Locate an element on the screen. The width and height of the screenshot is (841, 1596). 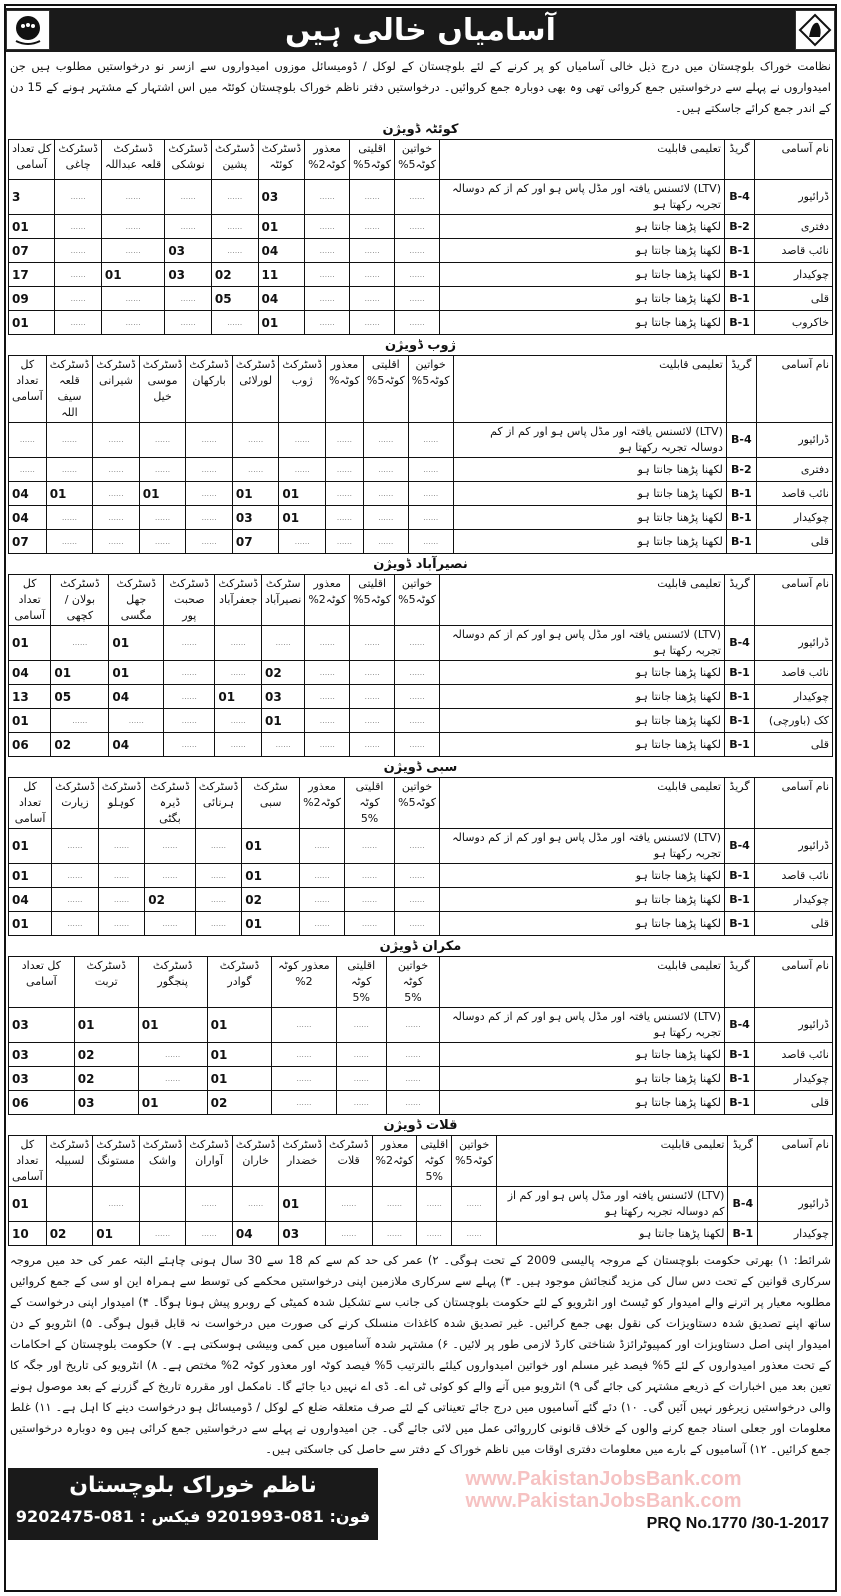
post-name: نائب قاصد is located at coordinates (793, 672).